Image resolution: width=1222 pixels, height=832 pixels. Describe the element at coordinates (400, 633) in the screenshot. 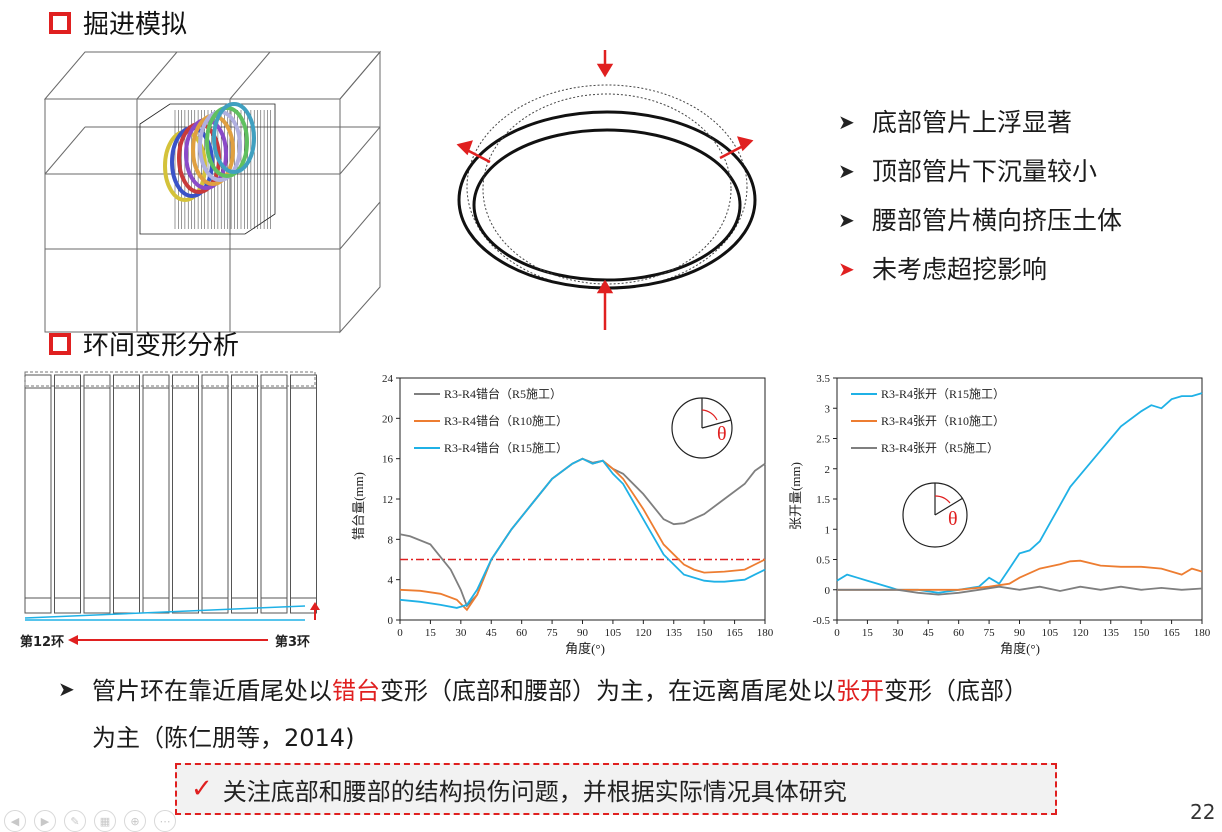

I see `x-tick-label: 0` at that location.